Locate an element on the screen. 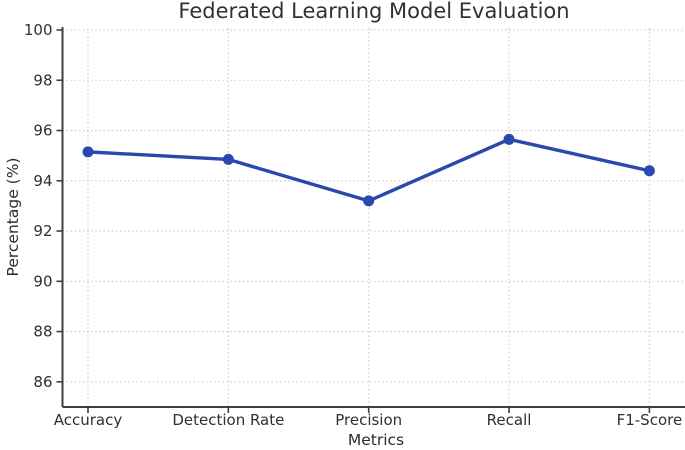  y-tick-label: 86 is located at coordinates (42, 382).